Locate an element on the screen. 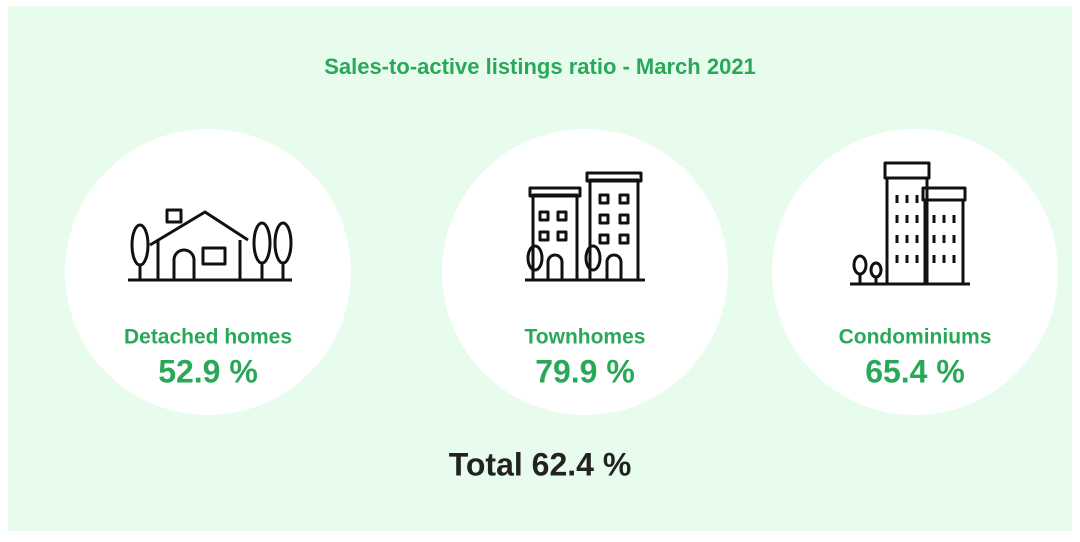 Image resolution: width=1080 pixels, height=542 pixels. townhomes-icon is located at coordinates (585, 226).